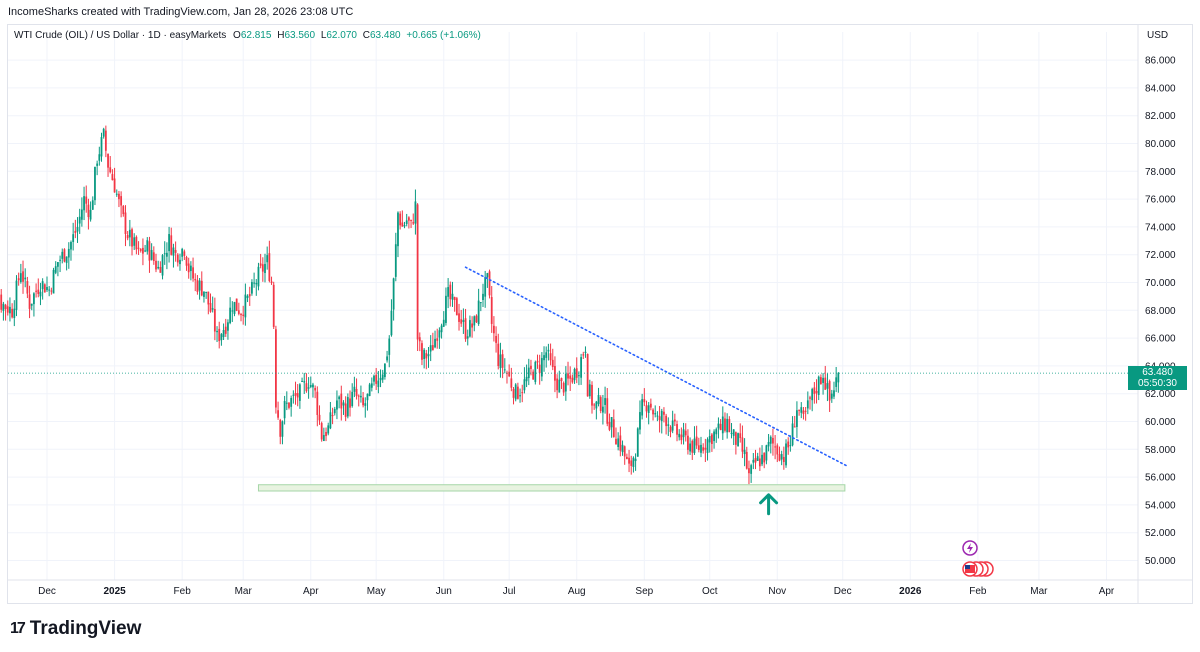 This screenshot has width=1200, height=652. Describe the element at coordinates (1160, 533) in the screenshot. I see `y-tick-label: 52.000` at that location.